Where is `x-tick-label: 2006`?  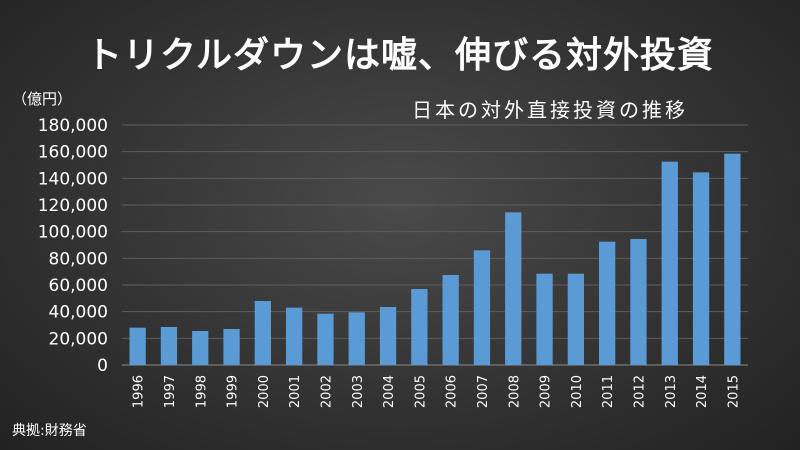 x-tick-label: 2006 is located at coordinates (452, 391).